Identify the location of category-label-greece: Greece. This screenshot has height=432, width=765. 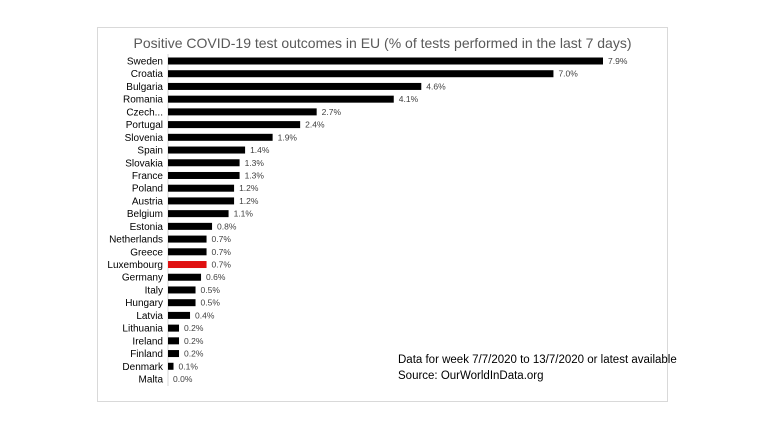
(146, 252).